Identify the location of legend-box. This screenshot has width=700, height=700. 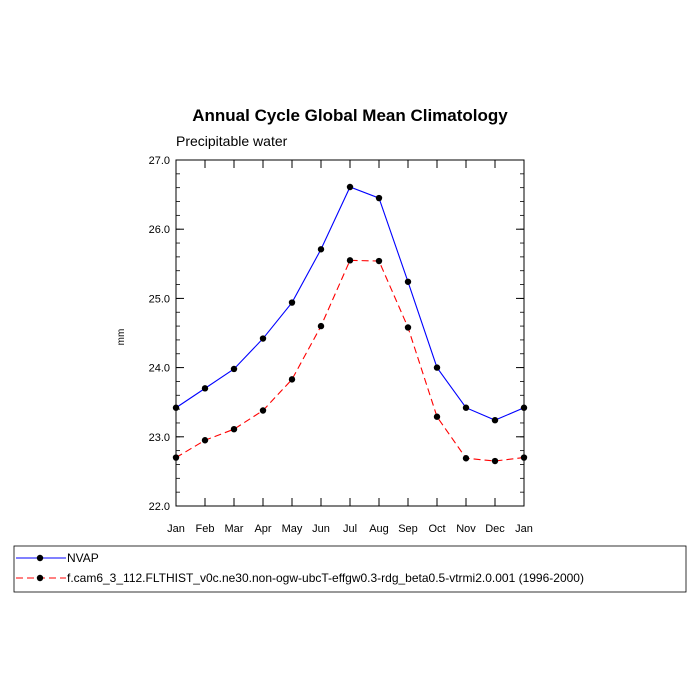
(350, 569).